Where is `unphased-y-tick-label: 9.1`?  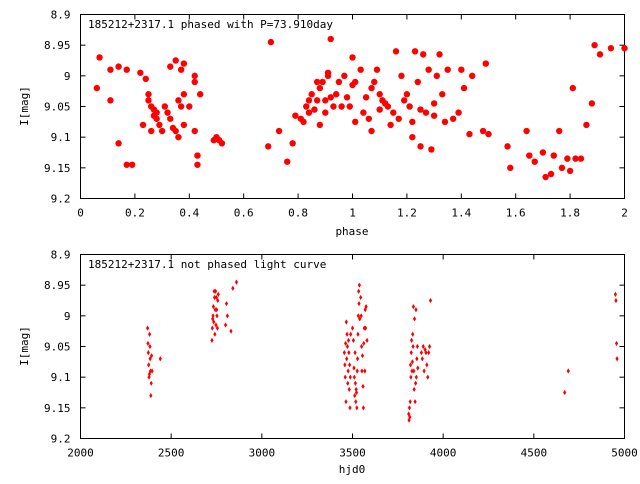
unphased-y-tick-label: 9.1 is located at coordinates (61, 377).